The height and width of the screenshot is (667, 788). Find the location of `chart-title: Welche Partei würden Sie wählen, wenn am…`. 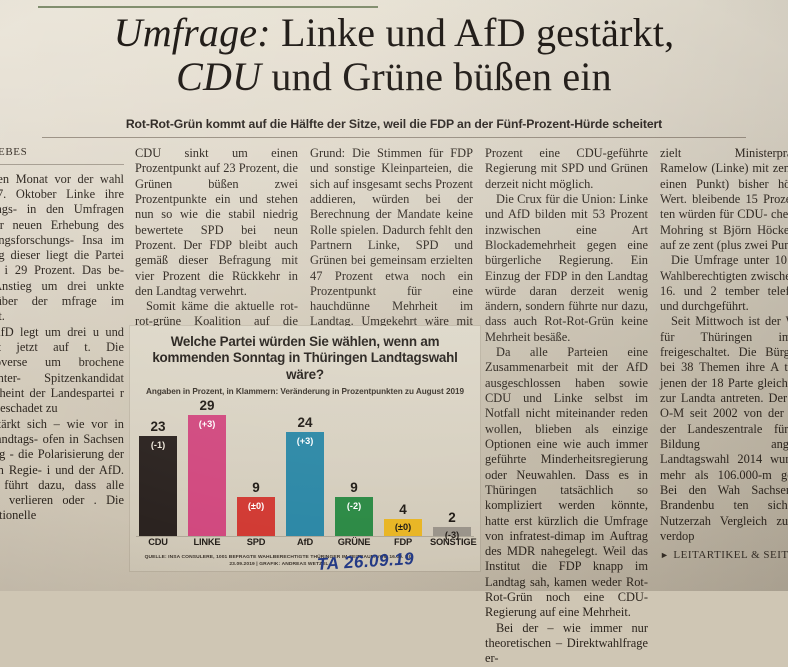

chart-title: Welche Partei würden Sie wählen, wenn am… is located at coordinates (305, 358).